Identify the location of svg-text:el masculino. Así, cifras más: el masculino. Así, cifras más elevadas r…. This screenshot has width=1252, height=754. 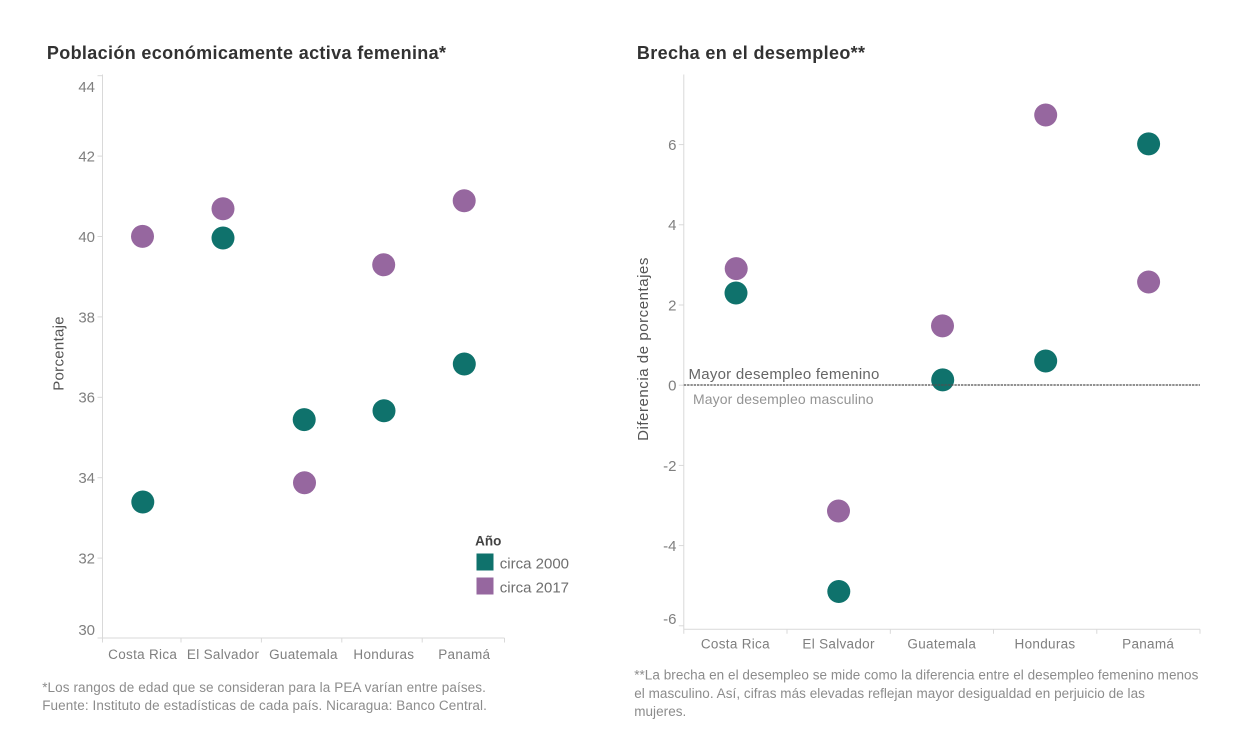
(889, 693).